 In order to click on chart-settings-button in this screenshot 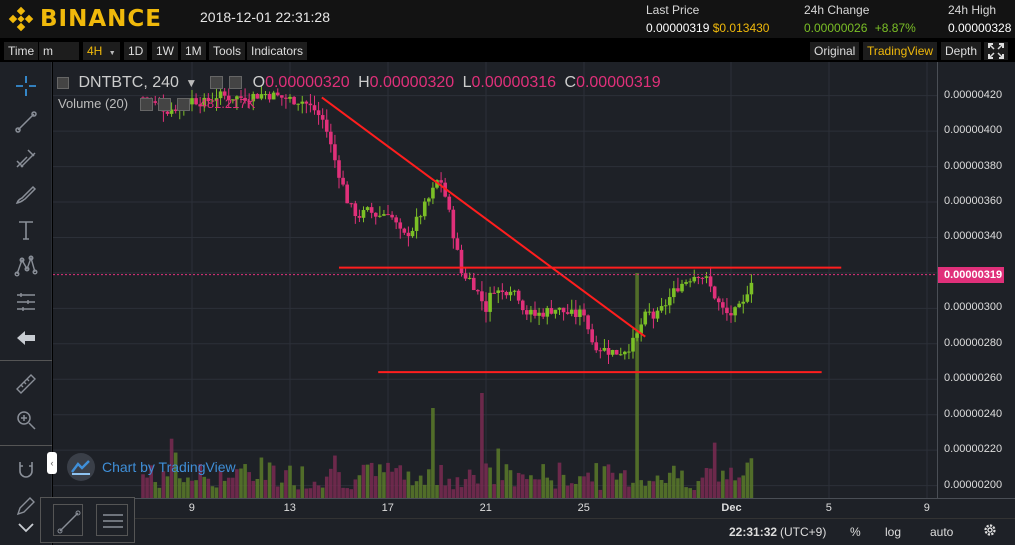, I will do `click(990, 531)`.